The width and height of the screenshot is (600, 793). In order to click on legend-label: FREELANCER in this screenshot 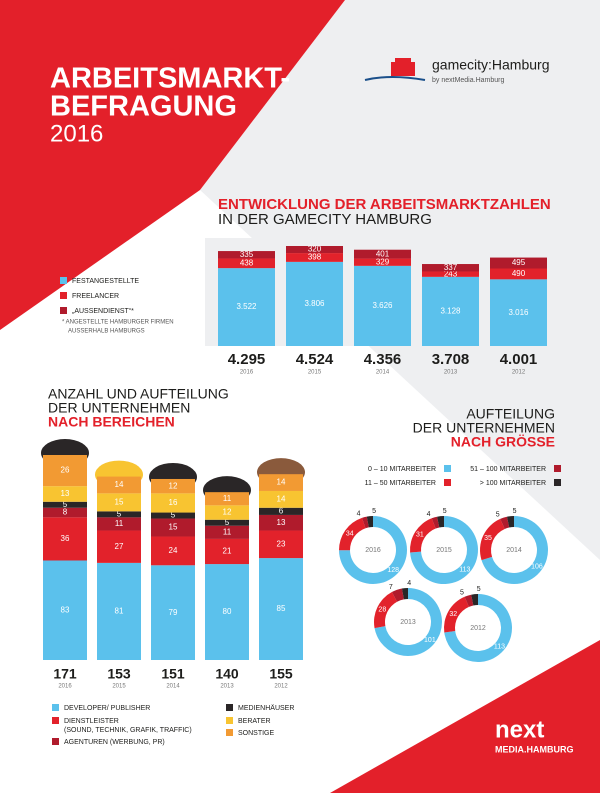, I will do `click(95, 296)`.